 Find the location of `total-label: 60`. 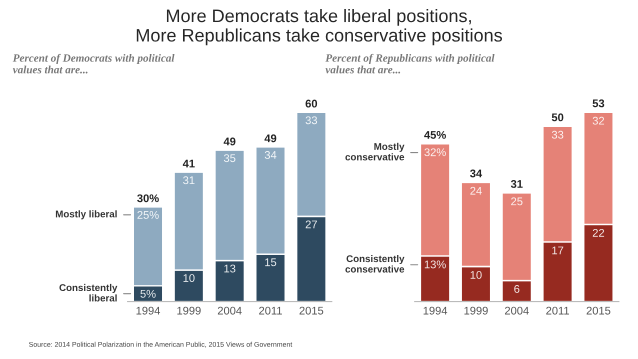

total-label: 60 is located at coordinates (312, 104).